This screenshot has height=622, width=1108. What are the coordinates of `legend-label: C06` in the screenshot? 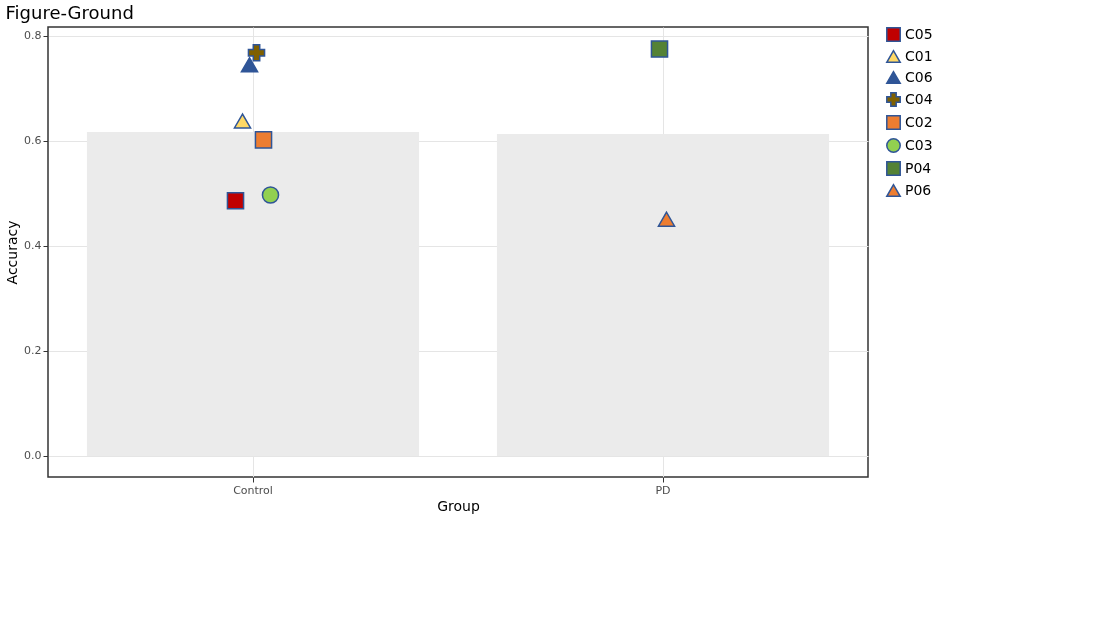 It's located at (919, 76).